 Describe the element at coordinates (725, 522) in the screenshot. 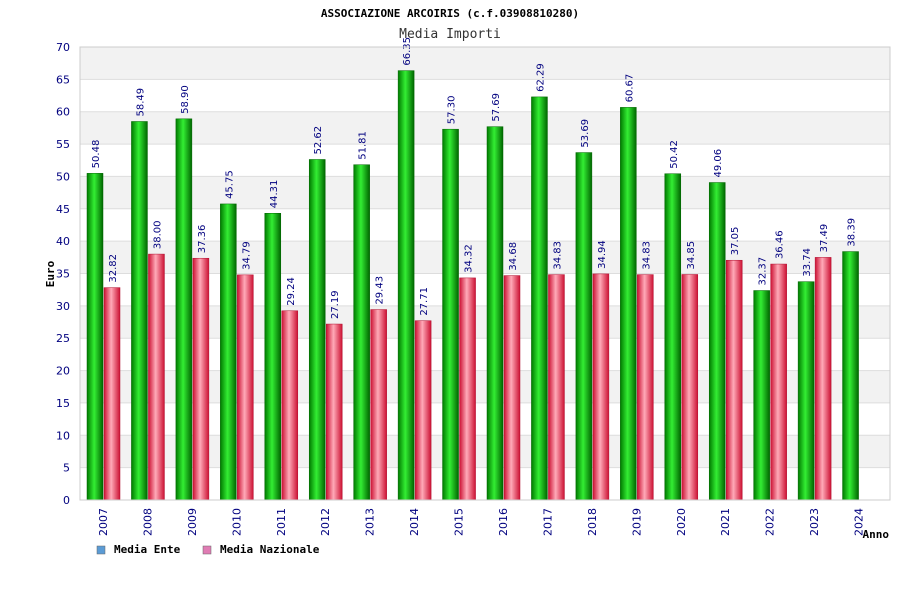

I see `x-tick-label: 2021` at that location.